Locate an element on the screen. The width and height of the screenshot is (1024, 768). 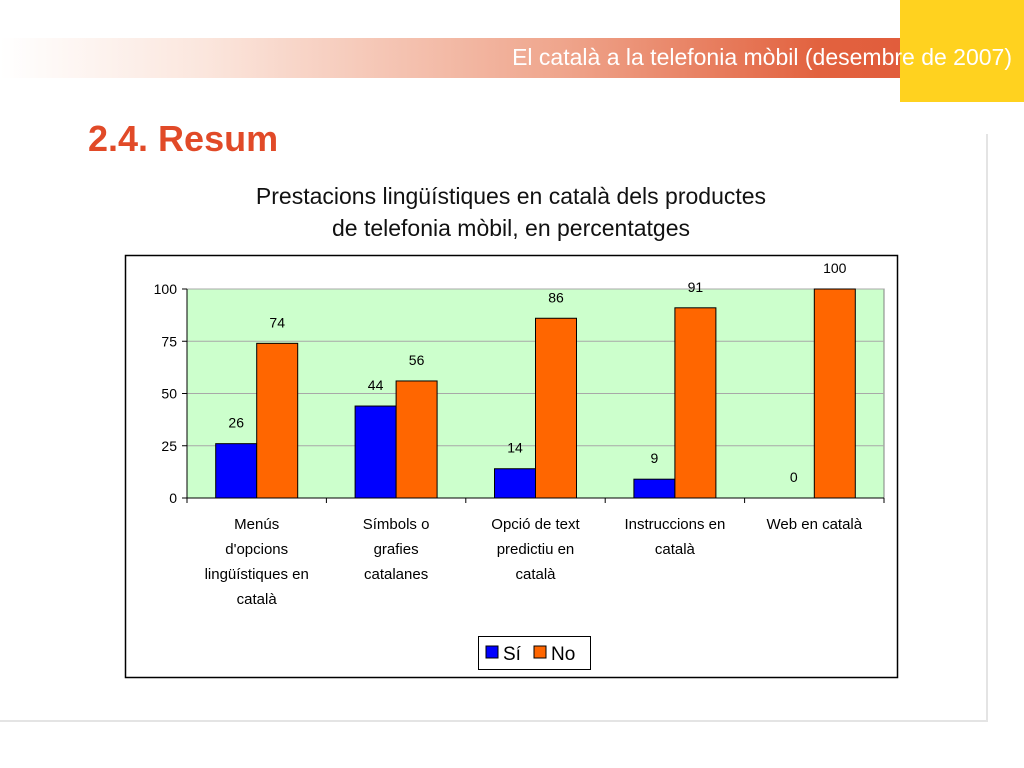
category-label: Símbols o is located at coordinates (396, 524).